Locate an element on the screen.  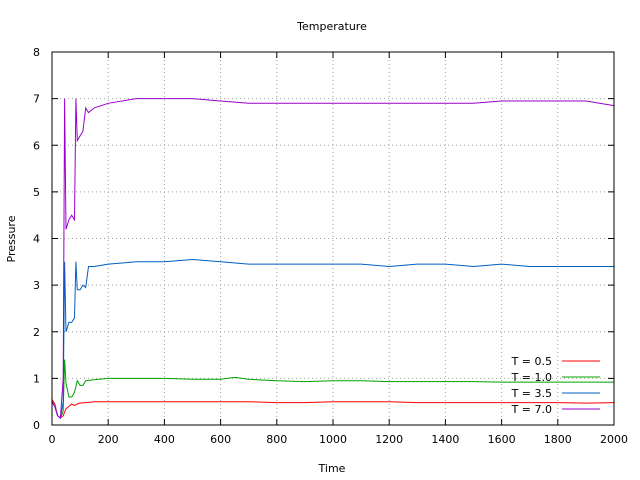
x-tick-label: 1800 is located at coordinates (558, 439).